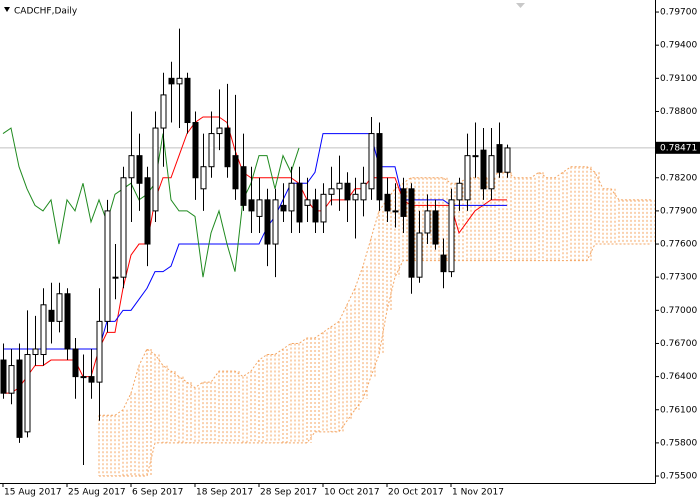 The image size is (700, 501). Describe the element at coordinates (678, 344) in the screenshot. I see `y-tick-label: 0.76700` at that location.